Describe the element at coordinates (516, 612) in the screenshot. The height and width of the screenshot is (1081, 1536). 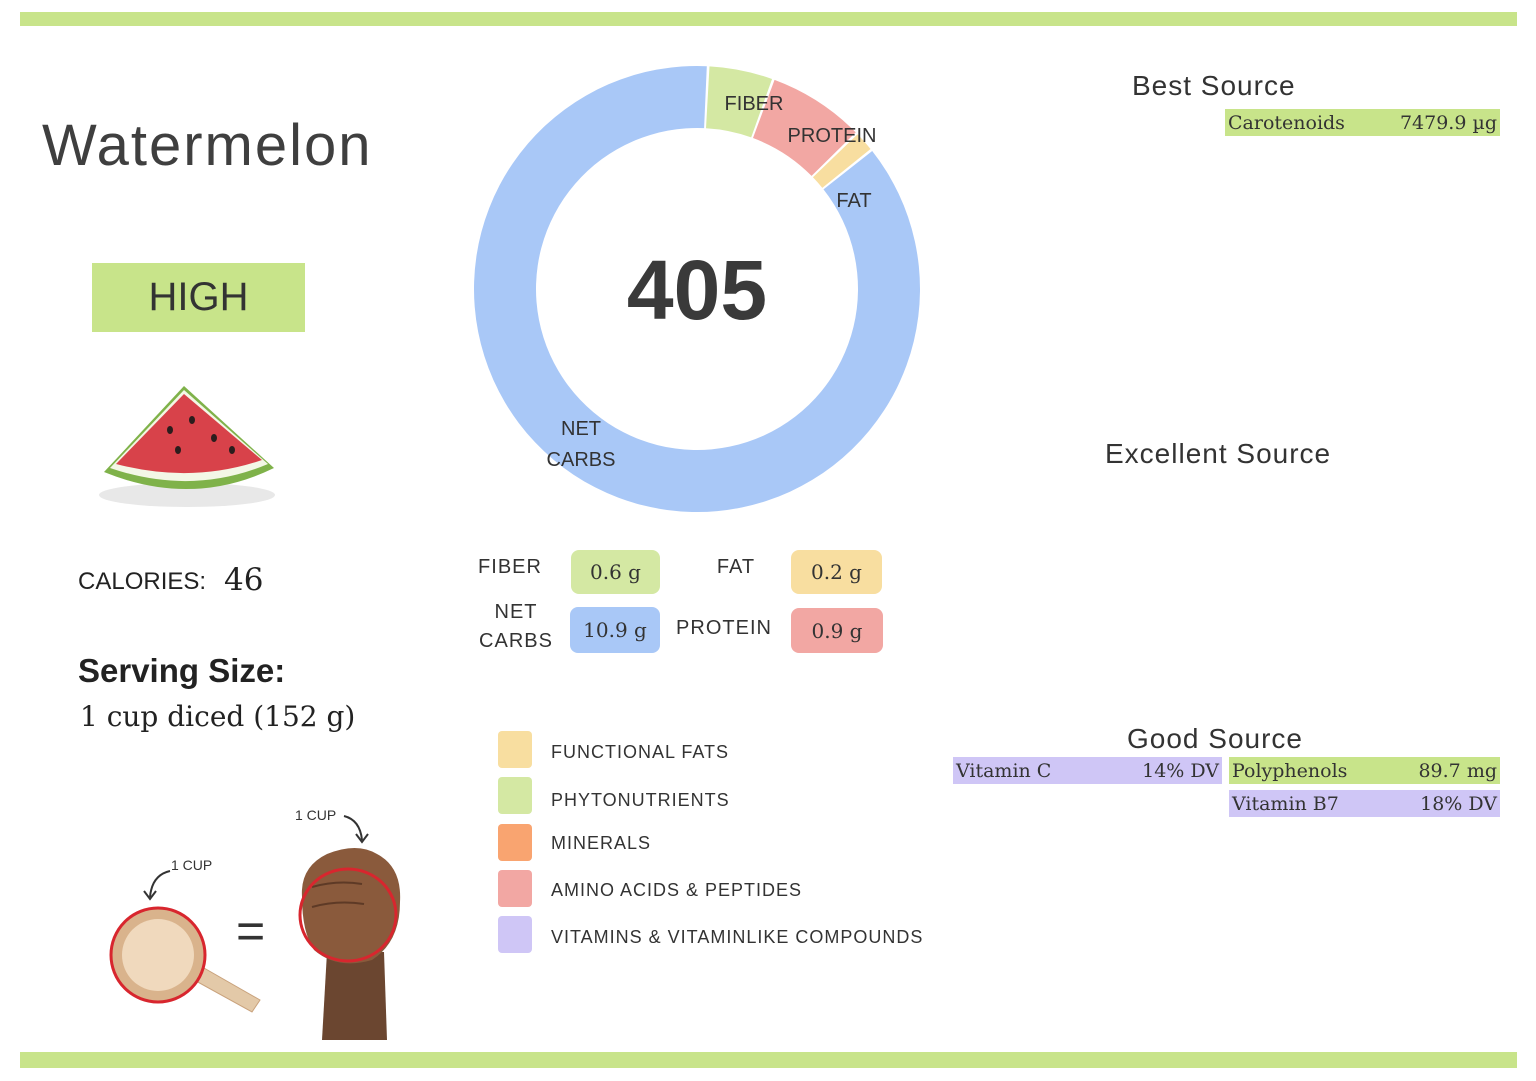
I see `macro-net-carbs-label-line1: NET` at that location.